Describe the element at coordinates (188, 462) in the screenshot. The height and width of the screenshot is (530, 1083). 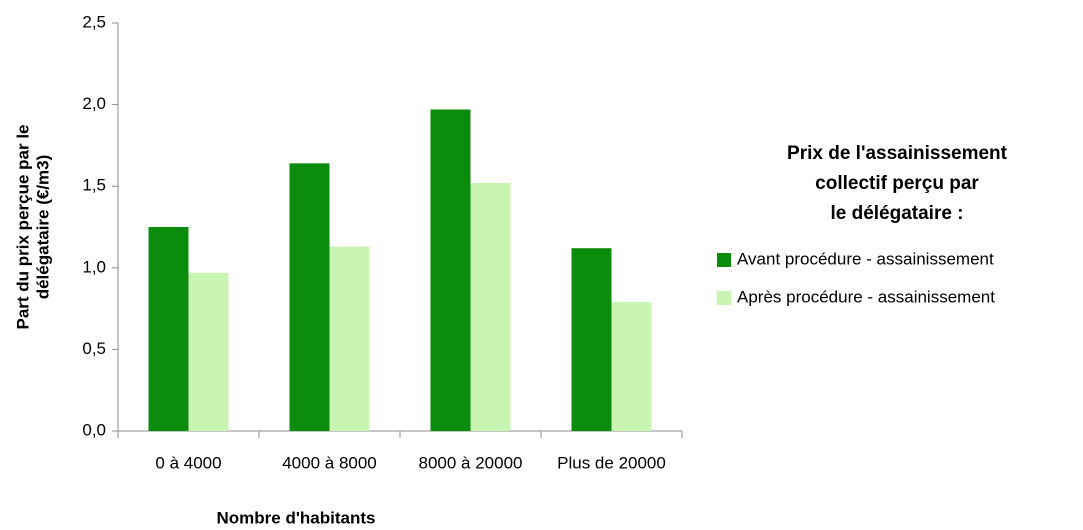
I see `x-tick-label: 0 à 4000` at that location.